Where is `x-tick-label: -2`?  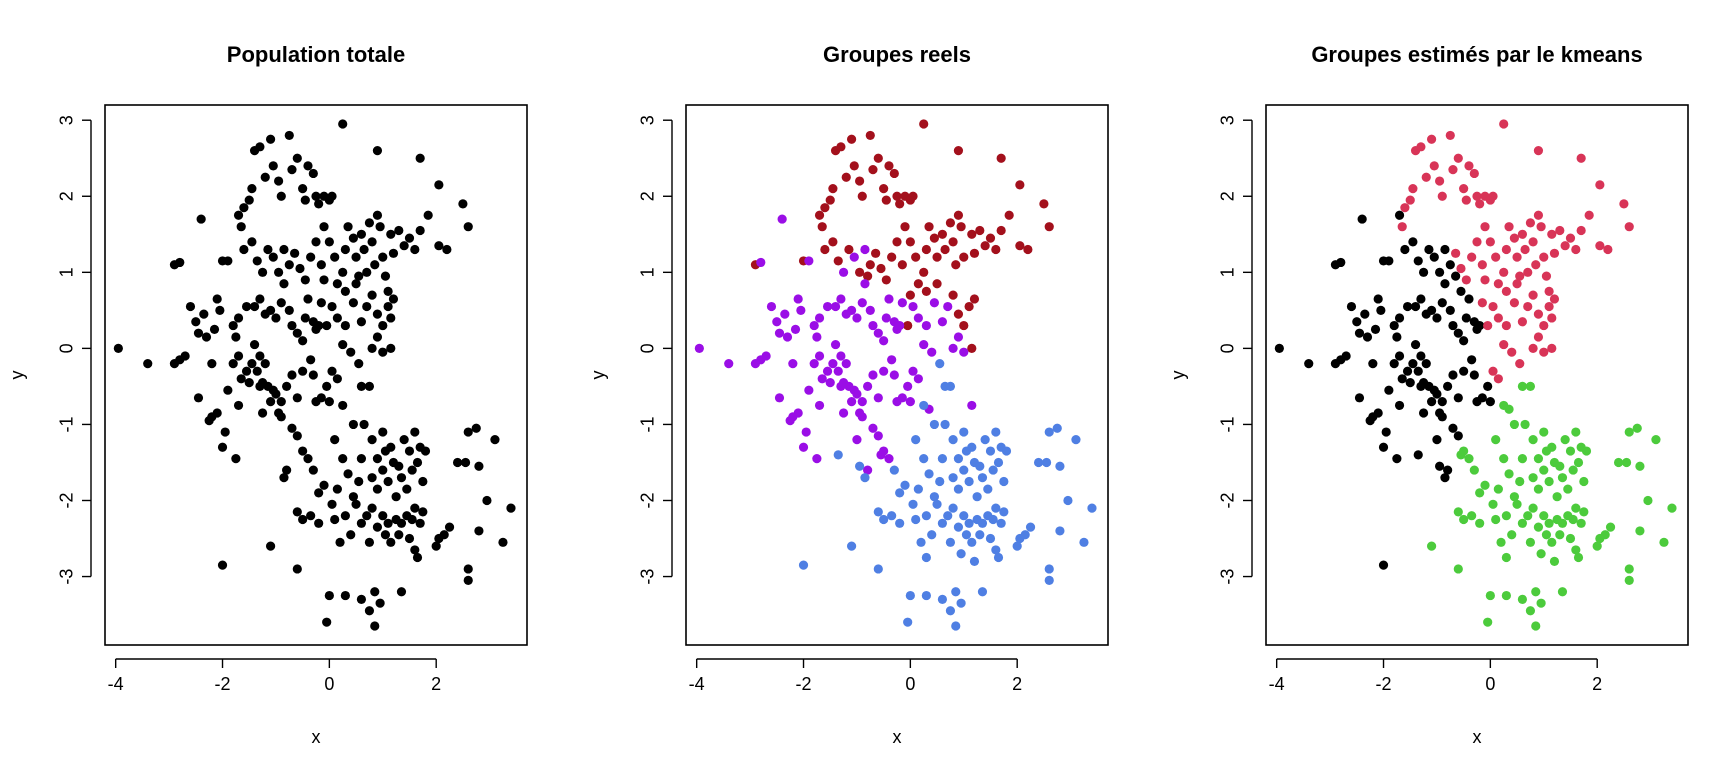 x-tick-label: -2 is located at coordinates (804, 684).